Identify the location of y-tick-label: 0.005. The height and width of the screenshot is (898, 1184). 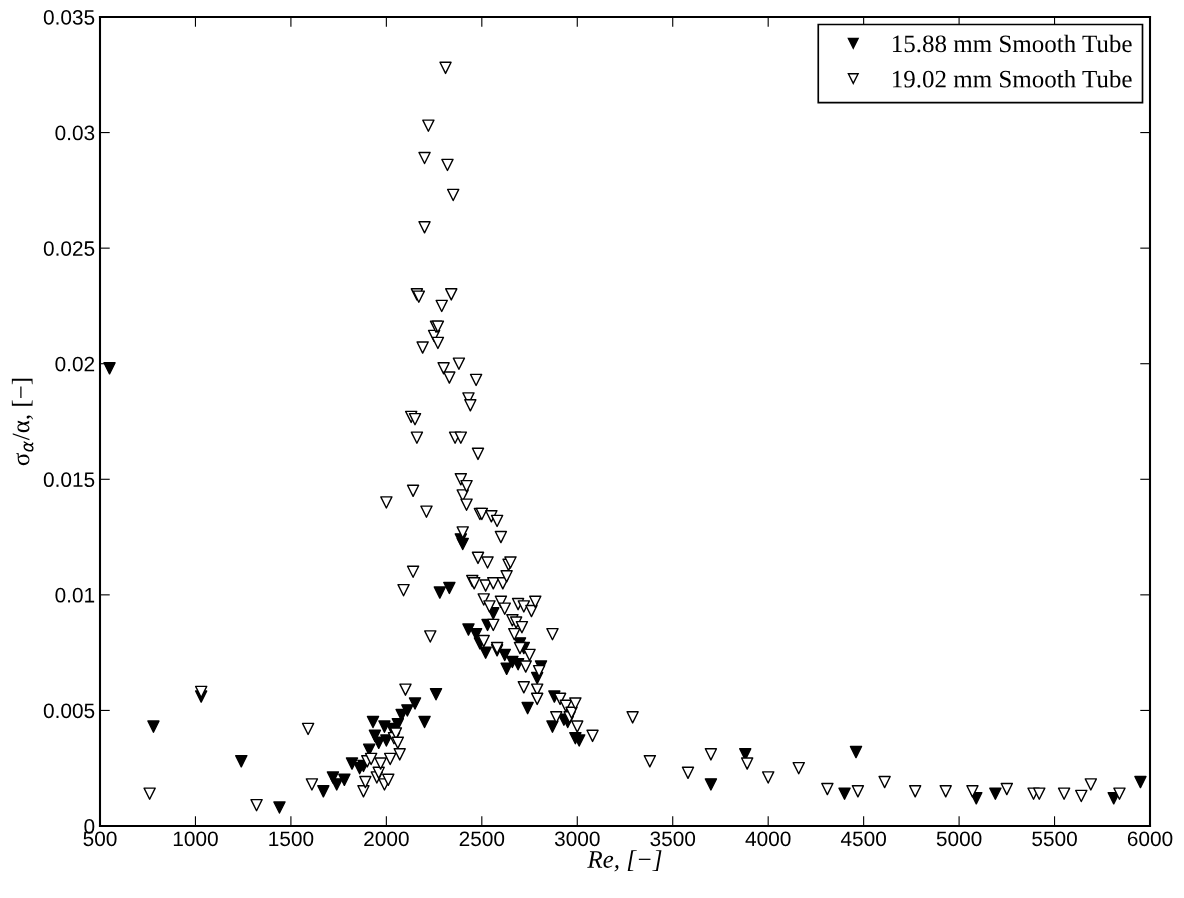
(69, 711).